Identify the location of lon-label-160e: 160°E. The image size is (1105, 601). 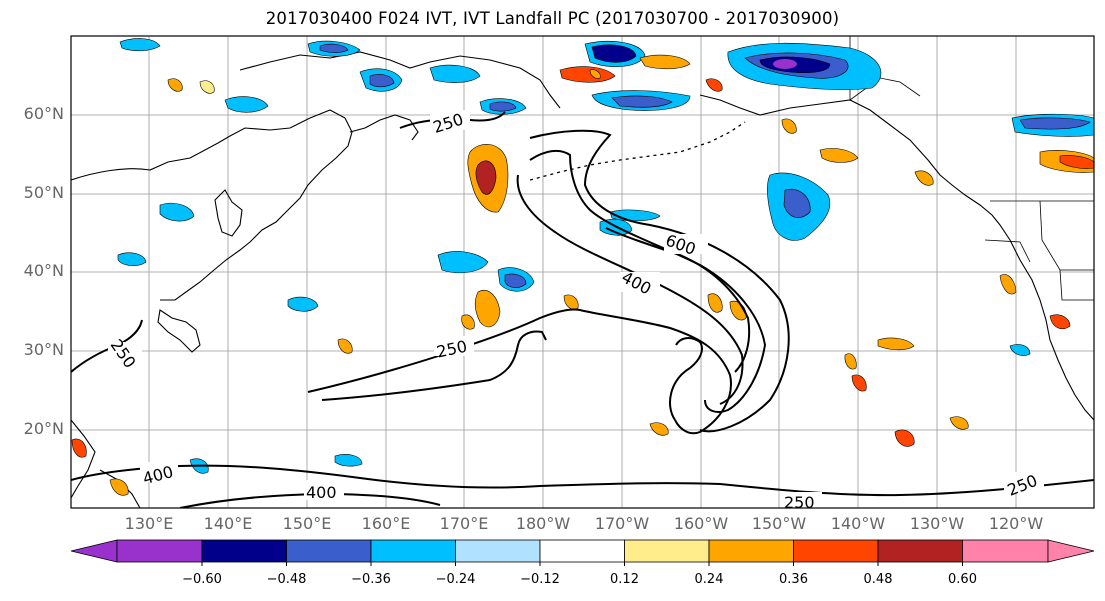
(386, 523).